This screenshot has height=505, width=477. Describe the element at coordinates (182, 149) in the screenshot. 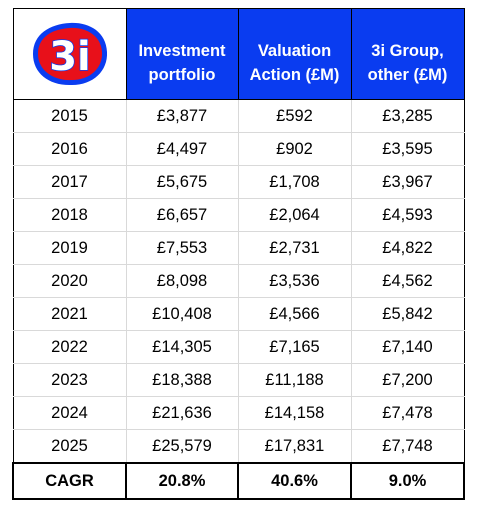

I see `investment-cell: £4,497` at that location.